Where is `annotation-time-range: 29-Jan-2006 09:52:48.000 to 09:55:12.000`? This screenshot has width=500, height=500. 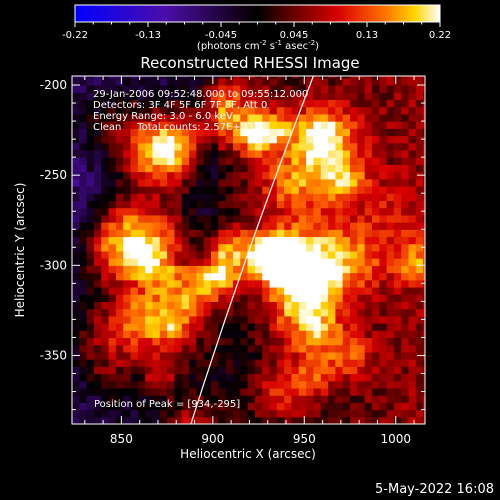
annotation-time-range: 29-Jan-2006 09:52:48.000 to 09:55:12.000 is located at coordinates (200, 94).